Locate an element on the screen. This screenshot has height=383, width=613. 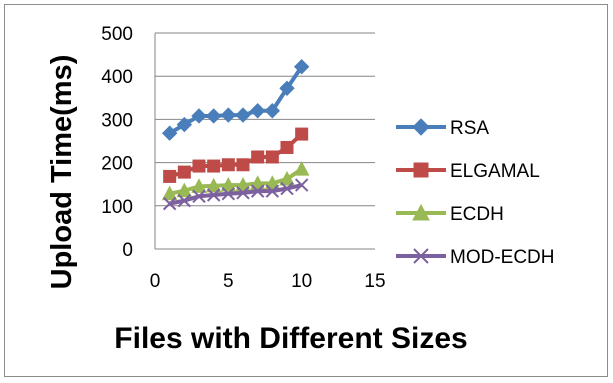
legend-marker-elgamal is located at coordinates (421, 170).